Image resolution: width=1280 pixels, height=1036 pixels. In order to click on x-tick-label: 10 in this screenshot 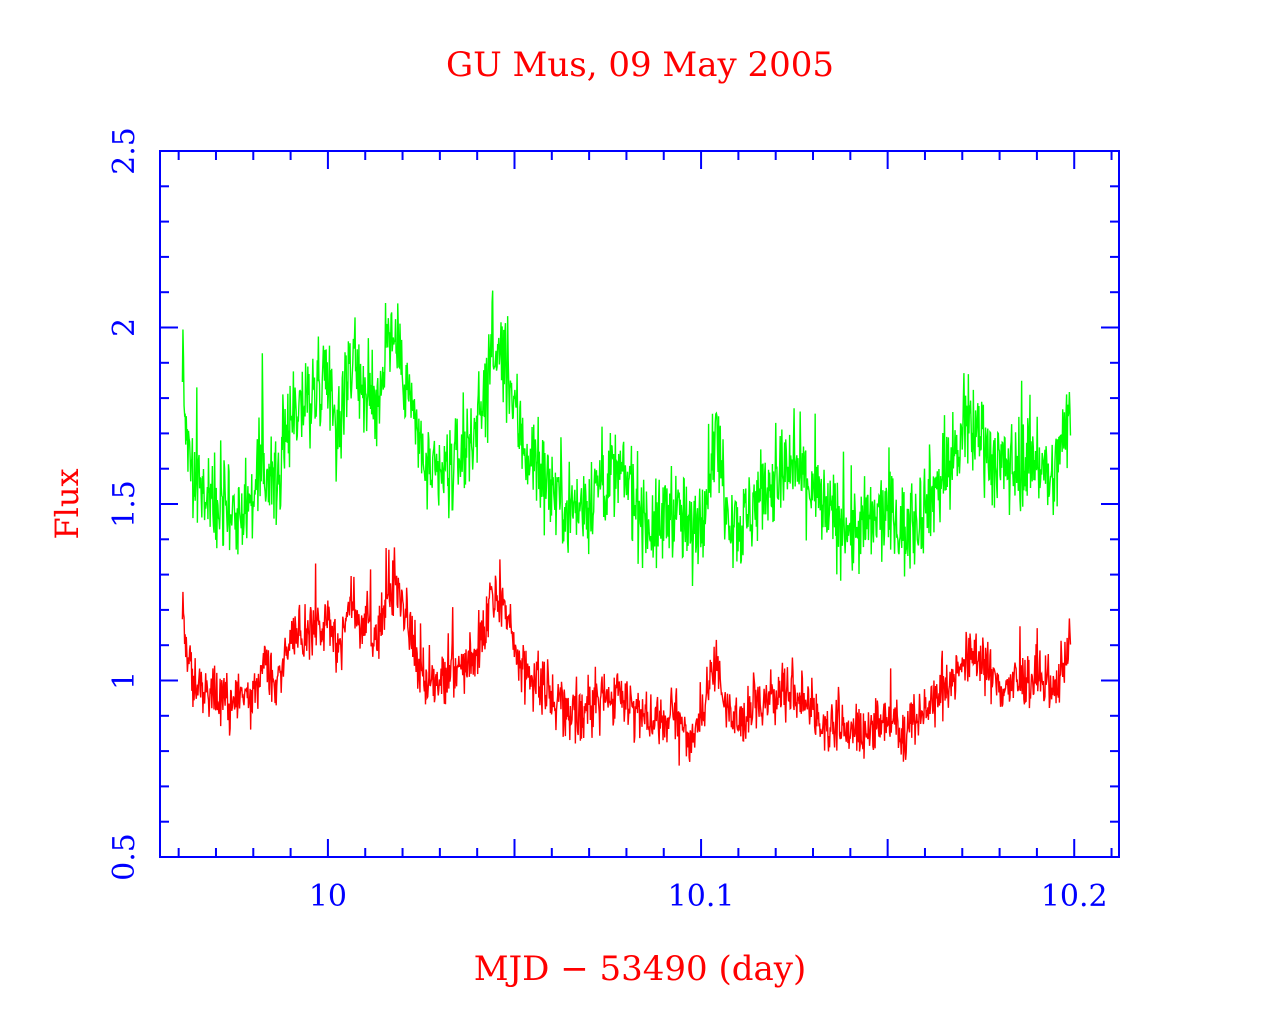, I will do `click(328, 896)`.